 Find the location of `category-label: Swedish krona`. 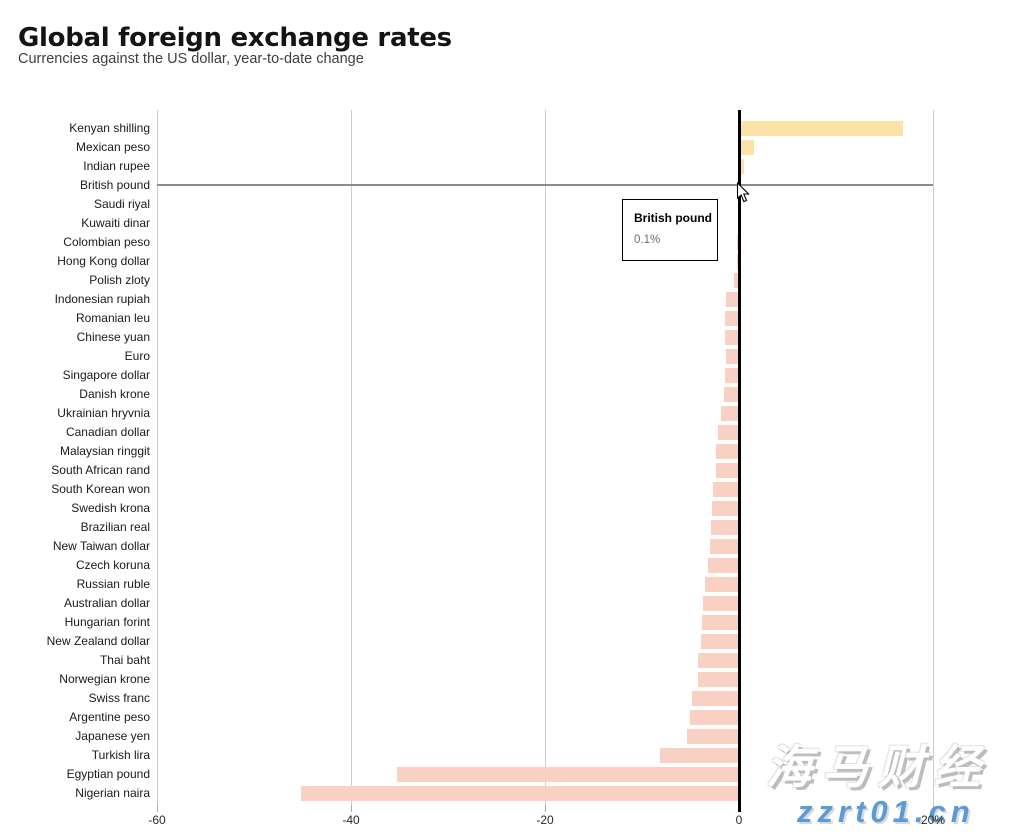

category-label: Swedish krona is located at coordinates (110, 507).